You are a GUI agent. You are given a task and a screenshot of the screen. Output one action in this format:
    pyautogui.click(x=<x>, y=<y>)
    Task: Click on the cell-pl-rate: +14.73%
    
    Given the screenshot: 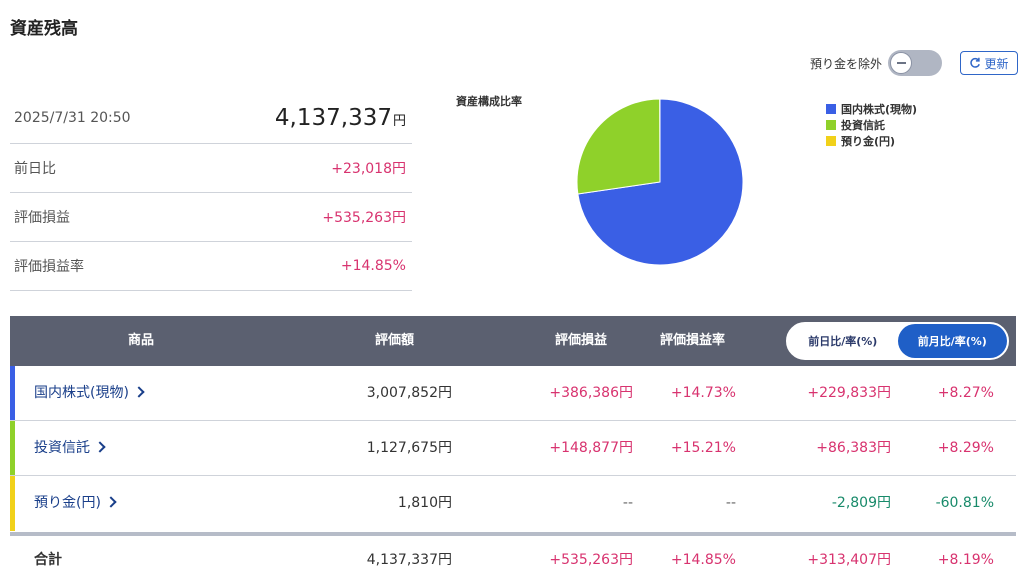 What is the action you would take?
    pyautogui.click(x=703, y=393)
    